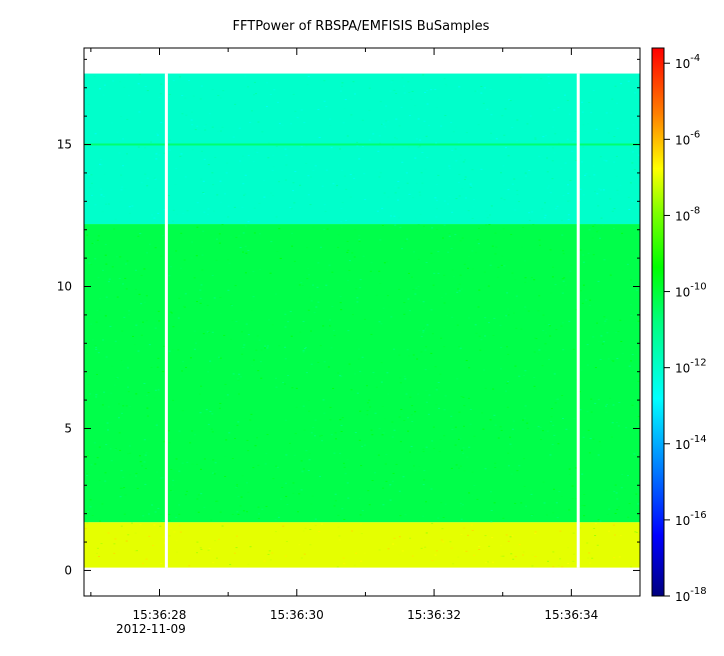  What do you see at coordinates (691, 519) in the screenshot?
I see `colorbar-tick-label: 10⁻¹⁶` at bounding box center [691, 519].